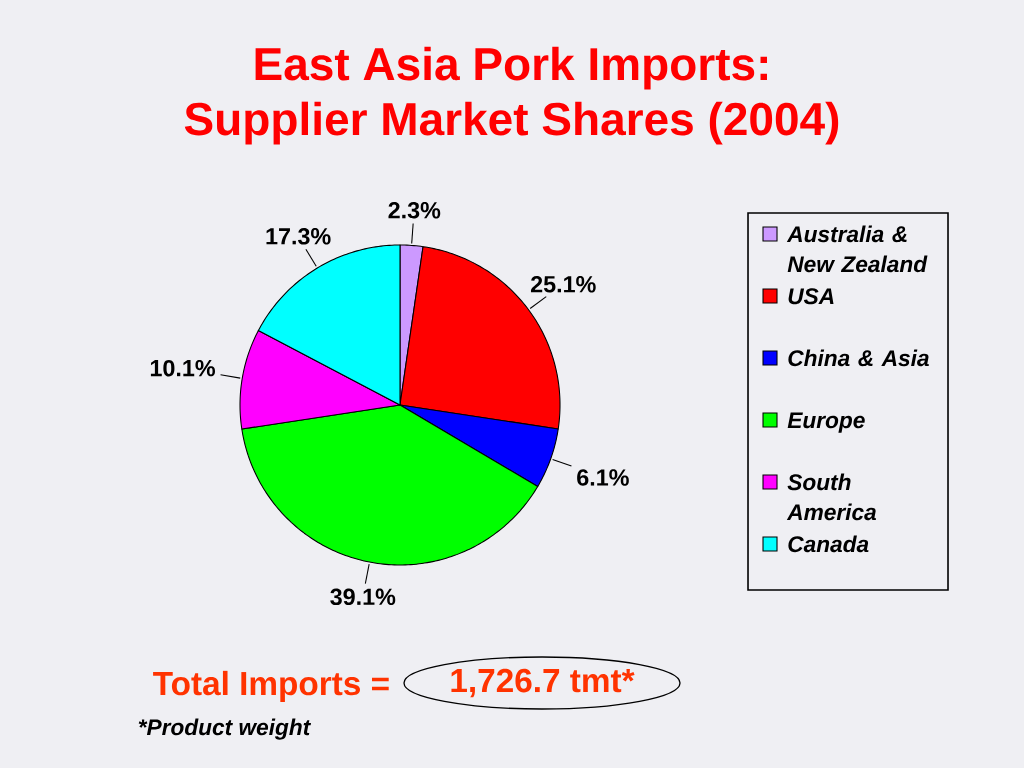  I want to click on legend-label: South America, so click(831, 497).